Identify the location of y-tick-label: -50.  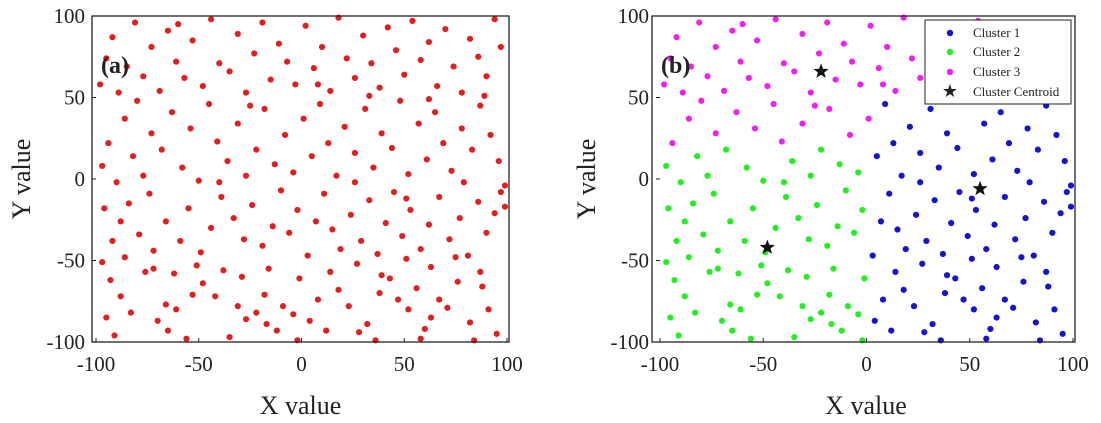
(635, 261).